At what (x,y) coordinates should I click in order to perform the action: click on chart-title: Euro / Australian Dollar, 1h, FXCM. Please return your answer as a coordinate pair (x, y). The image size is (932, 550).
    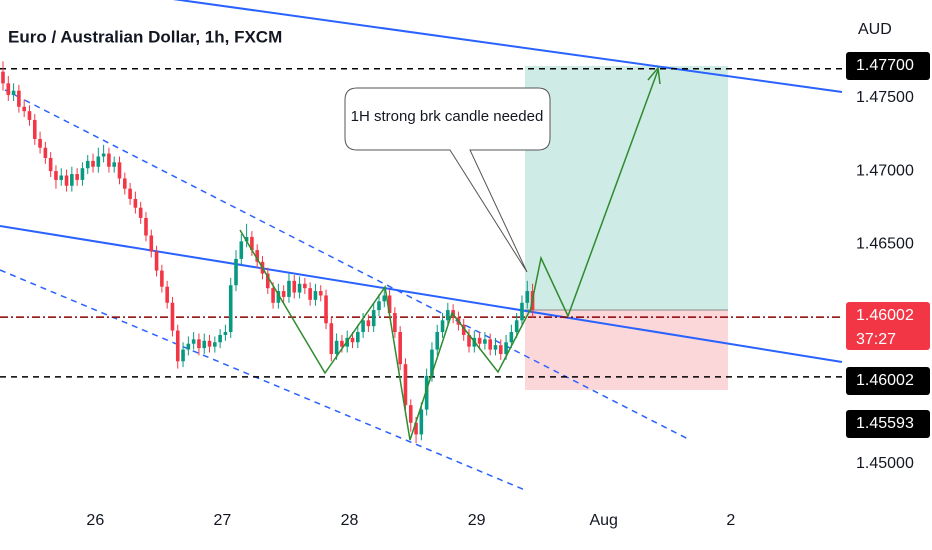
    Looking at the image, I should click on (145, 36).